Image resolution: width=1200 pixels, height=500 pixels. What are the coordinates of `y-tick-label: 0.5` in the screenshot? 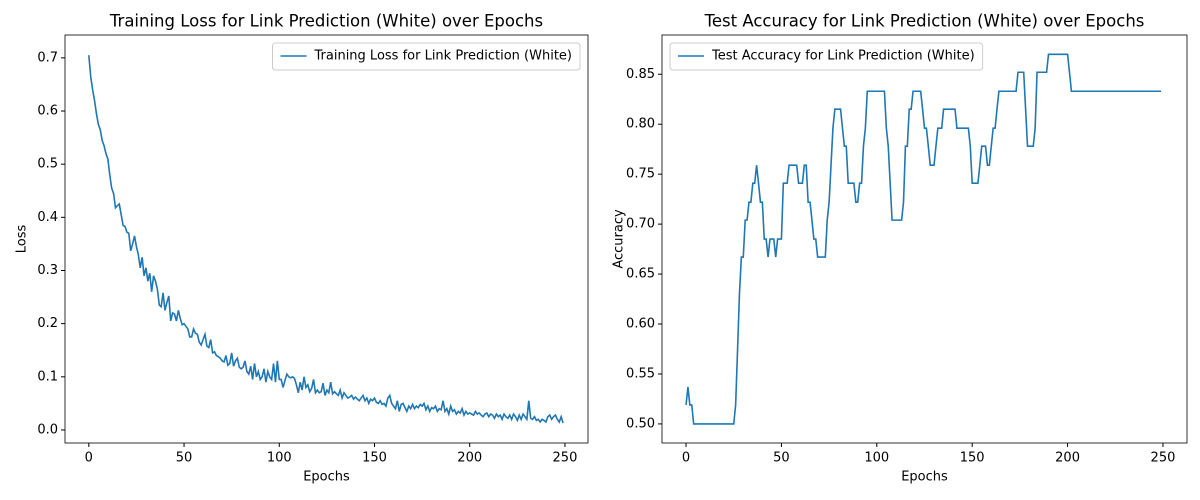 It's located at (47, 164).